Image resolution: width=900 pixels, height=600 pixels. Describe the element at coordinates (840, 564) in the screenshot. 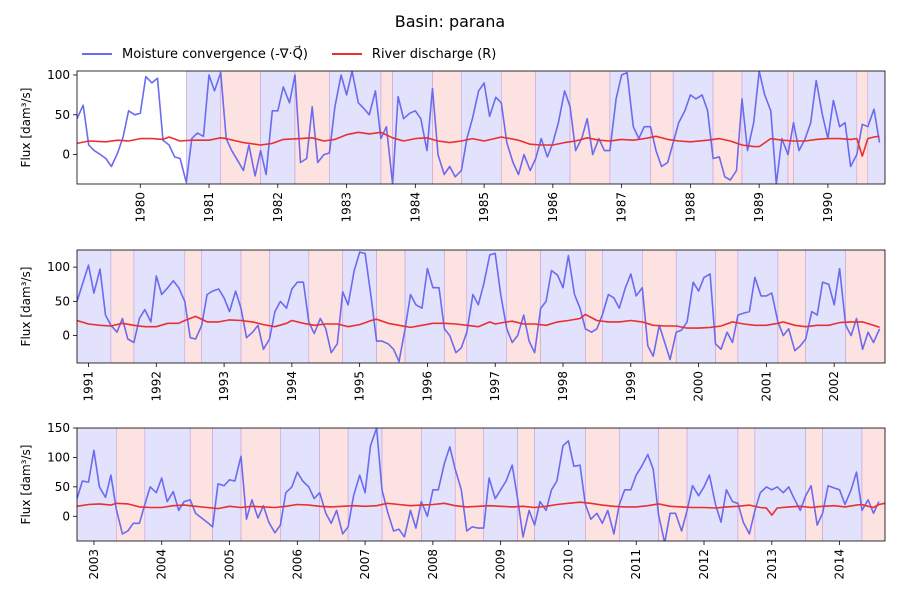

I see `x-tick-label: 2014` at that location.